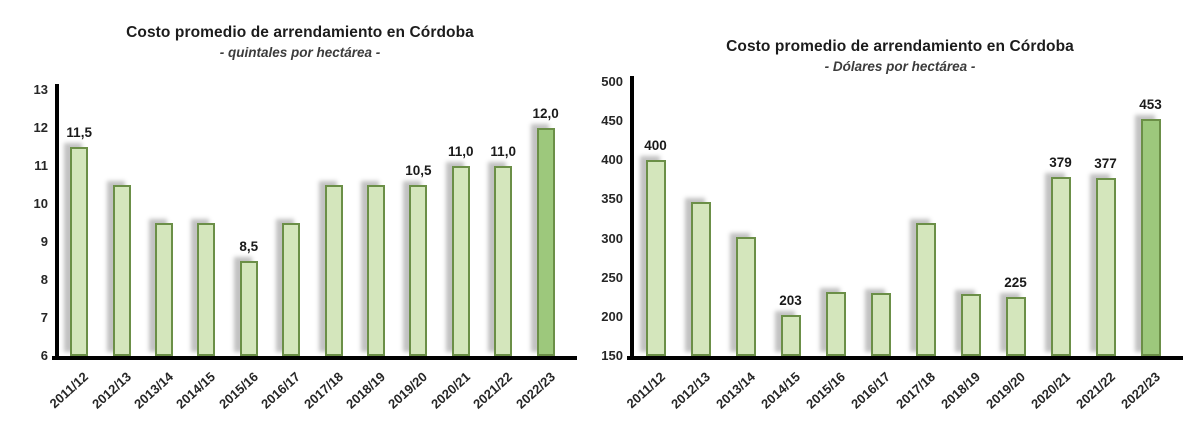 This screenshot has width=1200, height=441. I want to click on y-tick-label: 10, so click(40, 203).